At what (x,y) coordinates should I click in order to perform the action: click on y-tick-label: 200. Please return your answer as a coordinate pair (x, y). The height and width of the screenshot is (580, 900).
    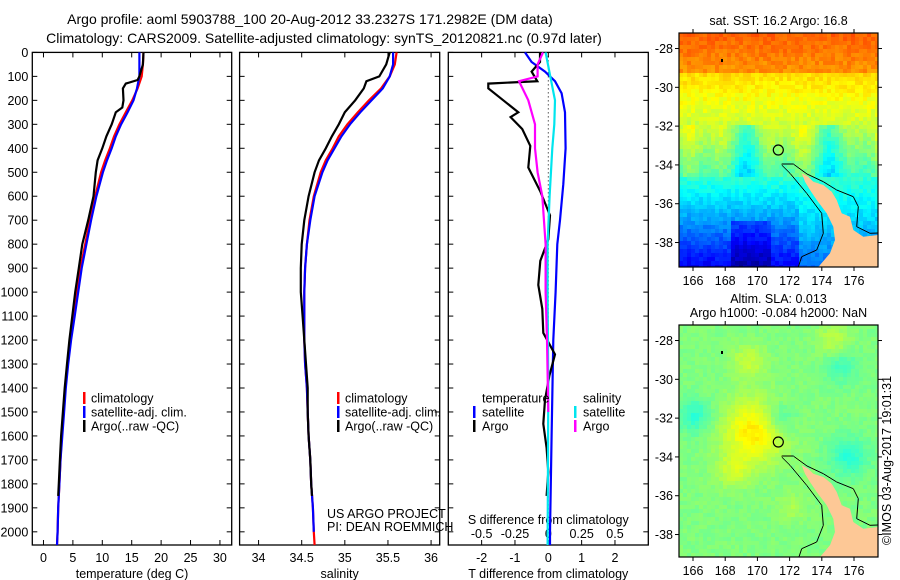
    Looking at the image, I should click on (17, 101).